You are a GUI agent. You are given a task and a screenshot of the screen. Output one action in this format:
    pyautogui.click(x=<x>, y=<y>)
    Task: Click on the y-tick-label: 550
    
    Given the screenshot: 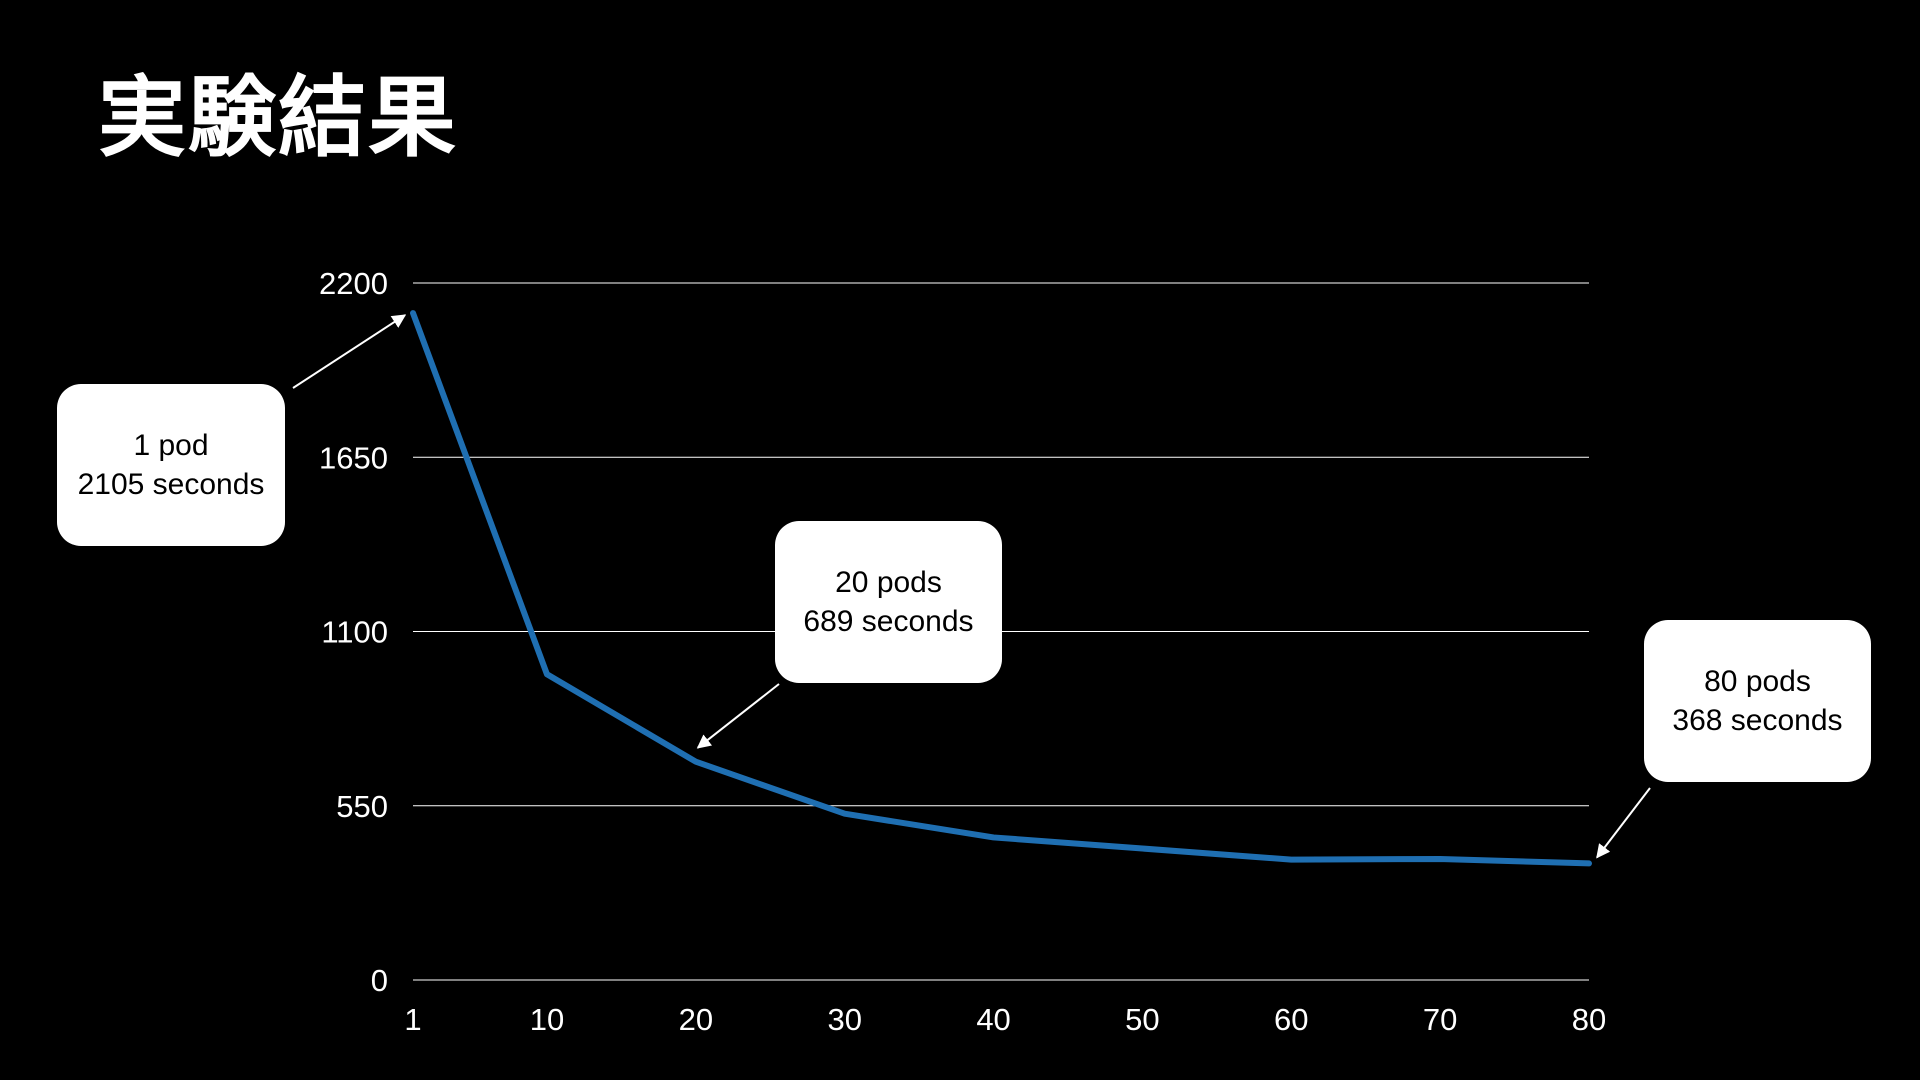 What is the action you would take?
    pyautogui.click(x=362, y=806)
    